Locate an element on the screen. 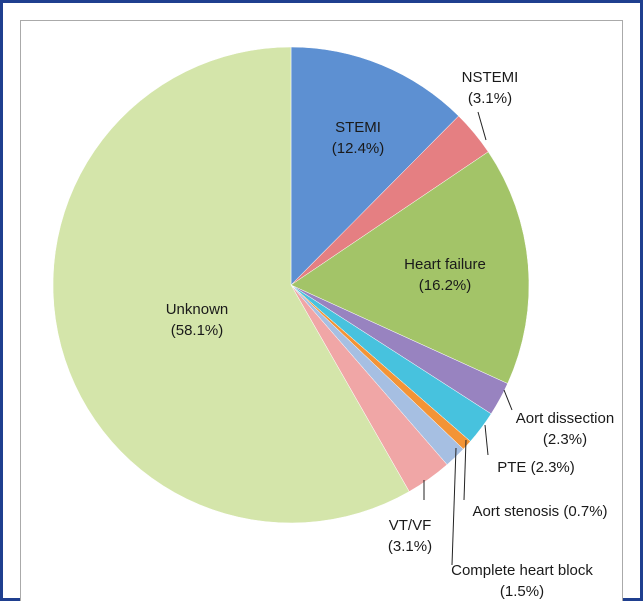 This screenshot has width=643, height=601. slice-label: Aort stenosis is located at coordinates (515, 511).